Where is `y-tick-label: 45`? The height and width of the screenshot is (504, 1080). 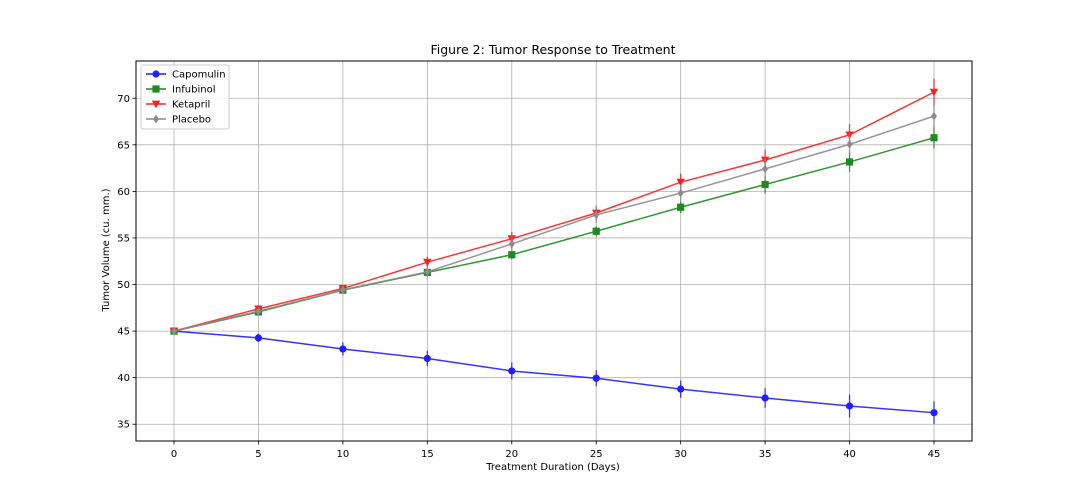
y-tick-label: 45 is located at coordinates (123, 332).